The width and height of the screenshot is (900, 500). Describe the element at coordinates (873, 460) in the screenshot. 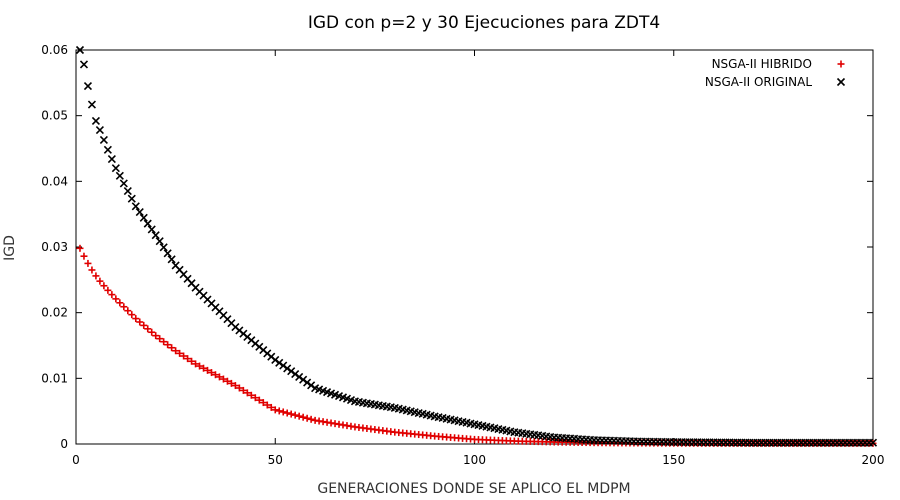

I see `x-tick-label: 200` at that location.